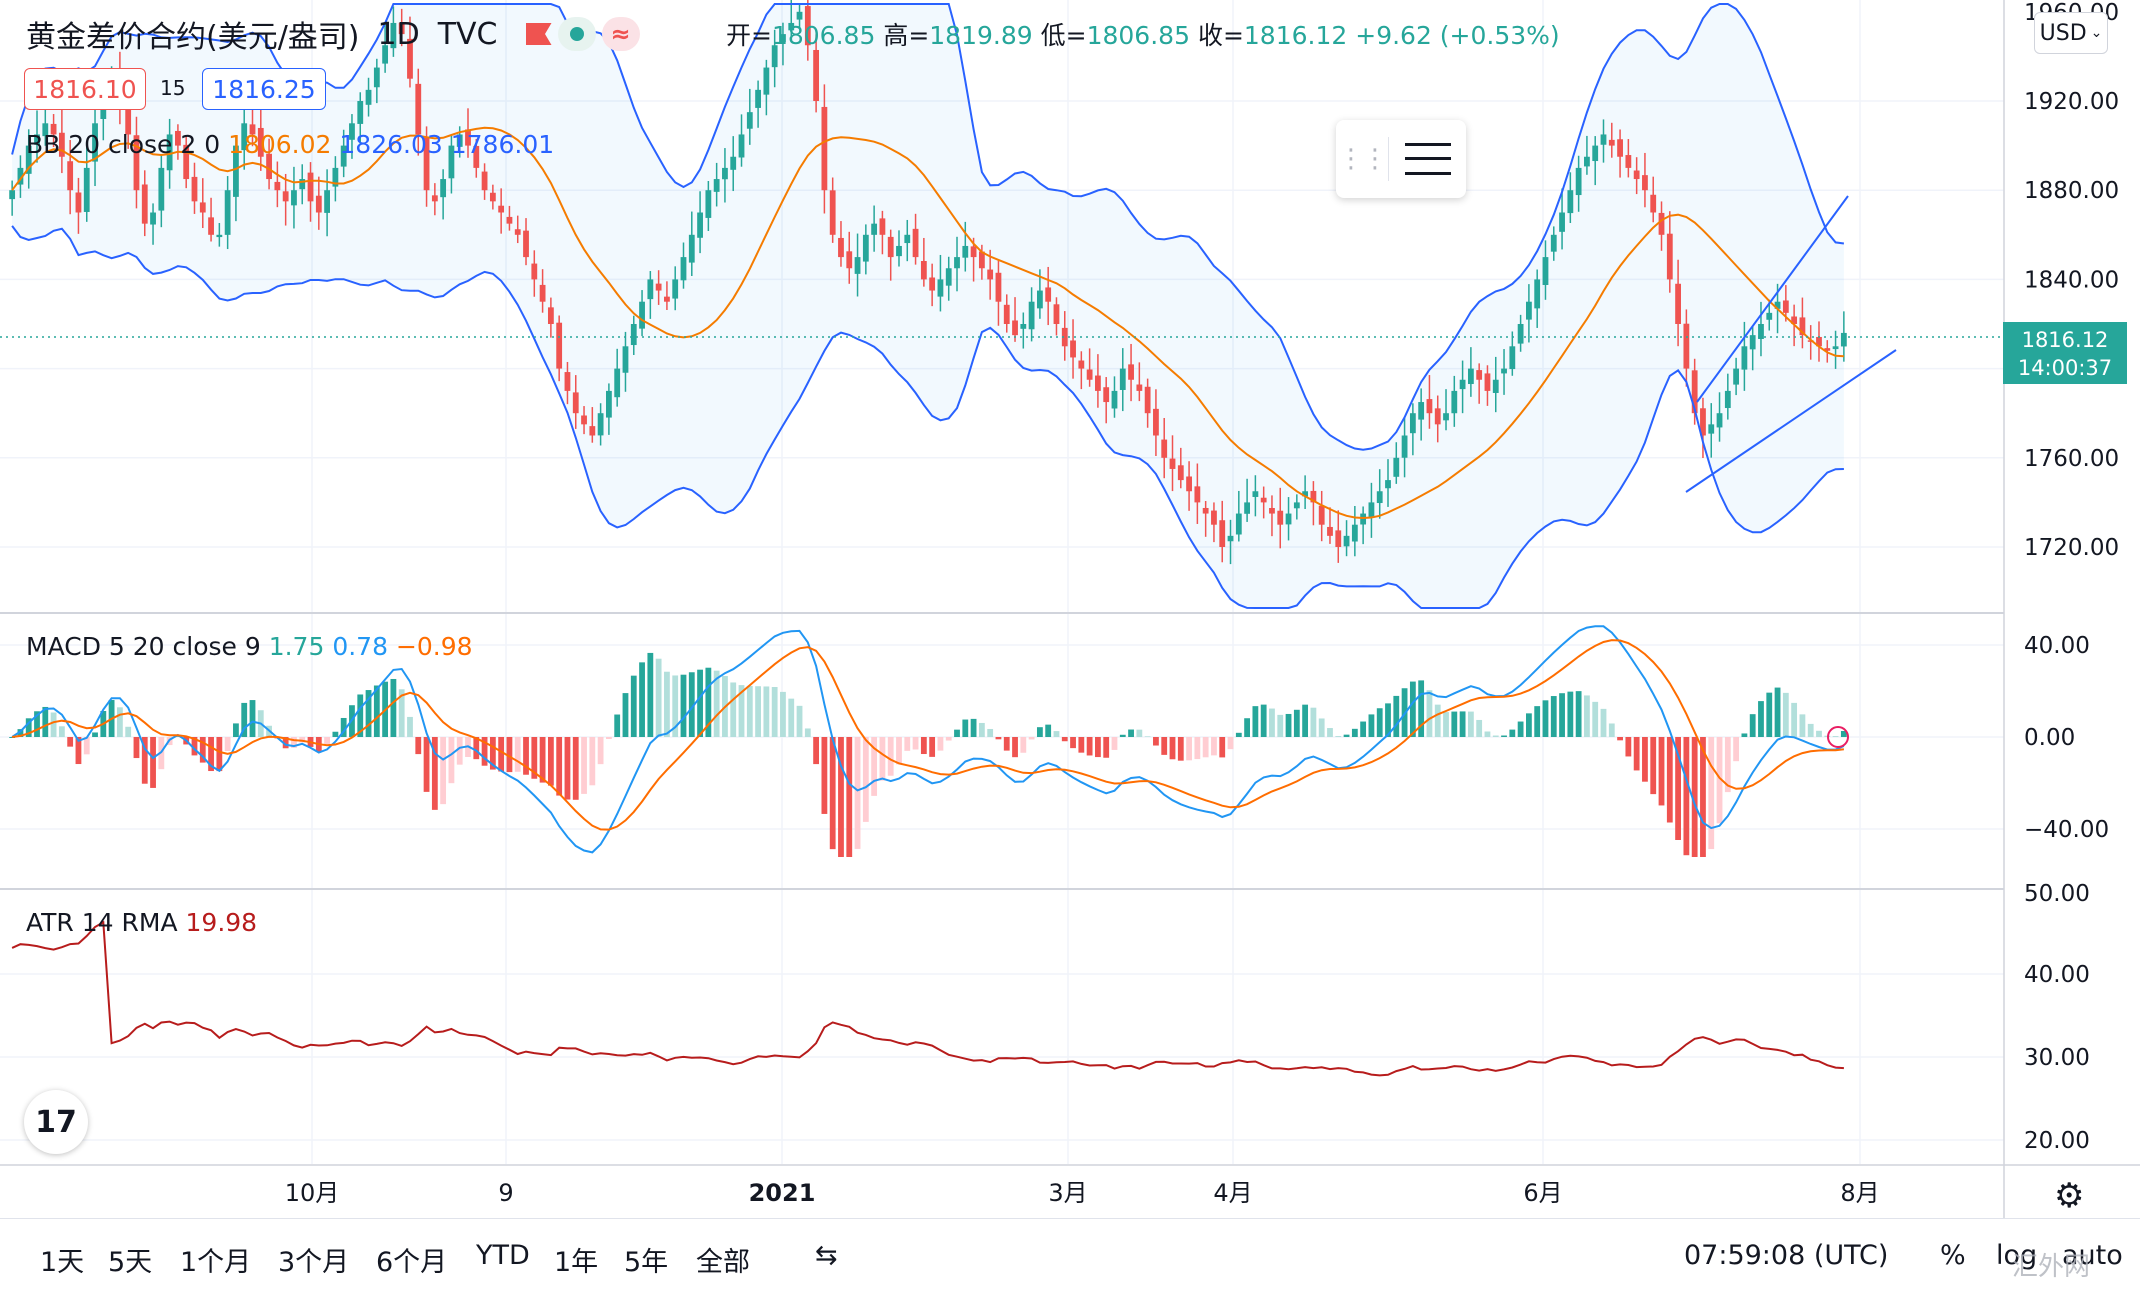  What do you see at coordinates (2063, 33) in the screenshot?
I see `currency-label: USD` at bounding box center [2063, 33].